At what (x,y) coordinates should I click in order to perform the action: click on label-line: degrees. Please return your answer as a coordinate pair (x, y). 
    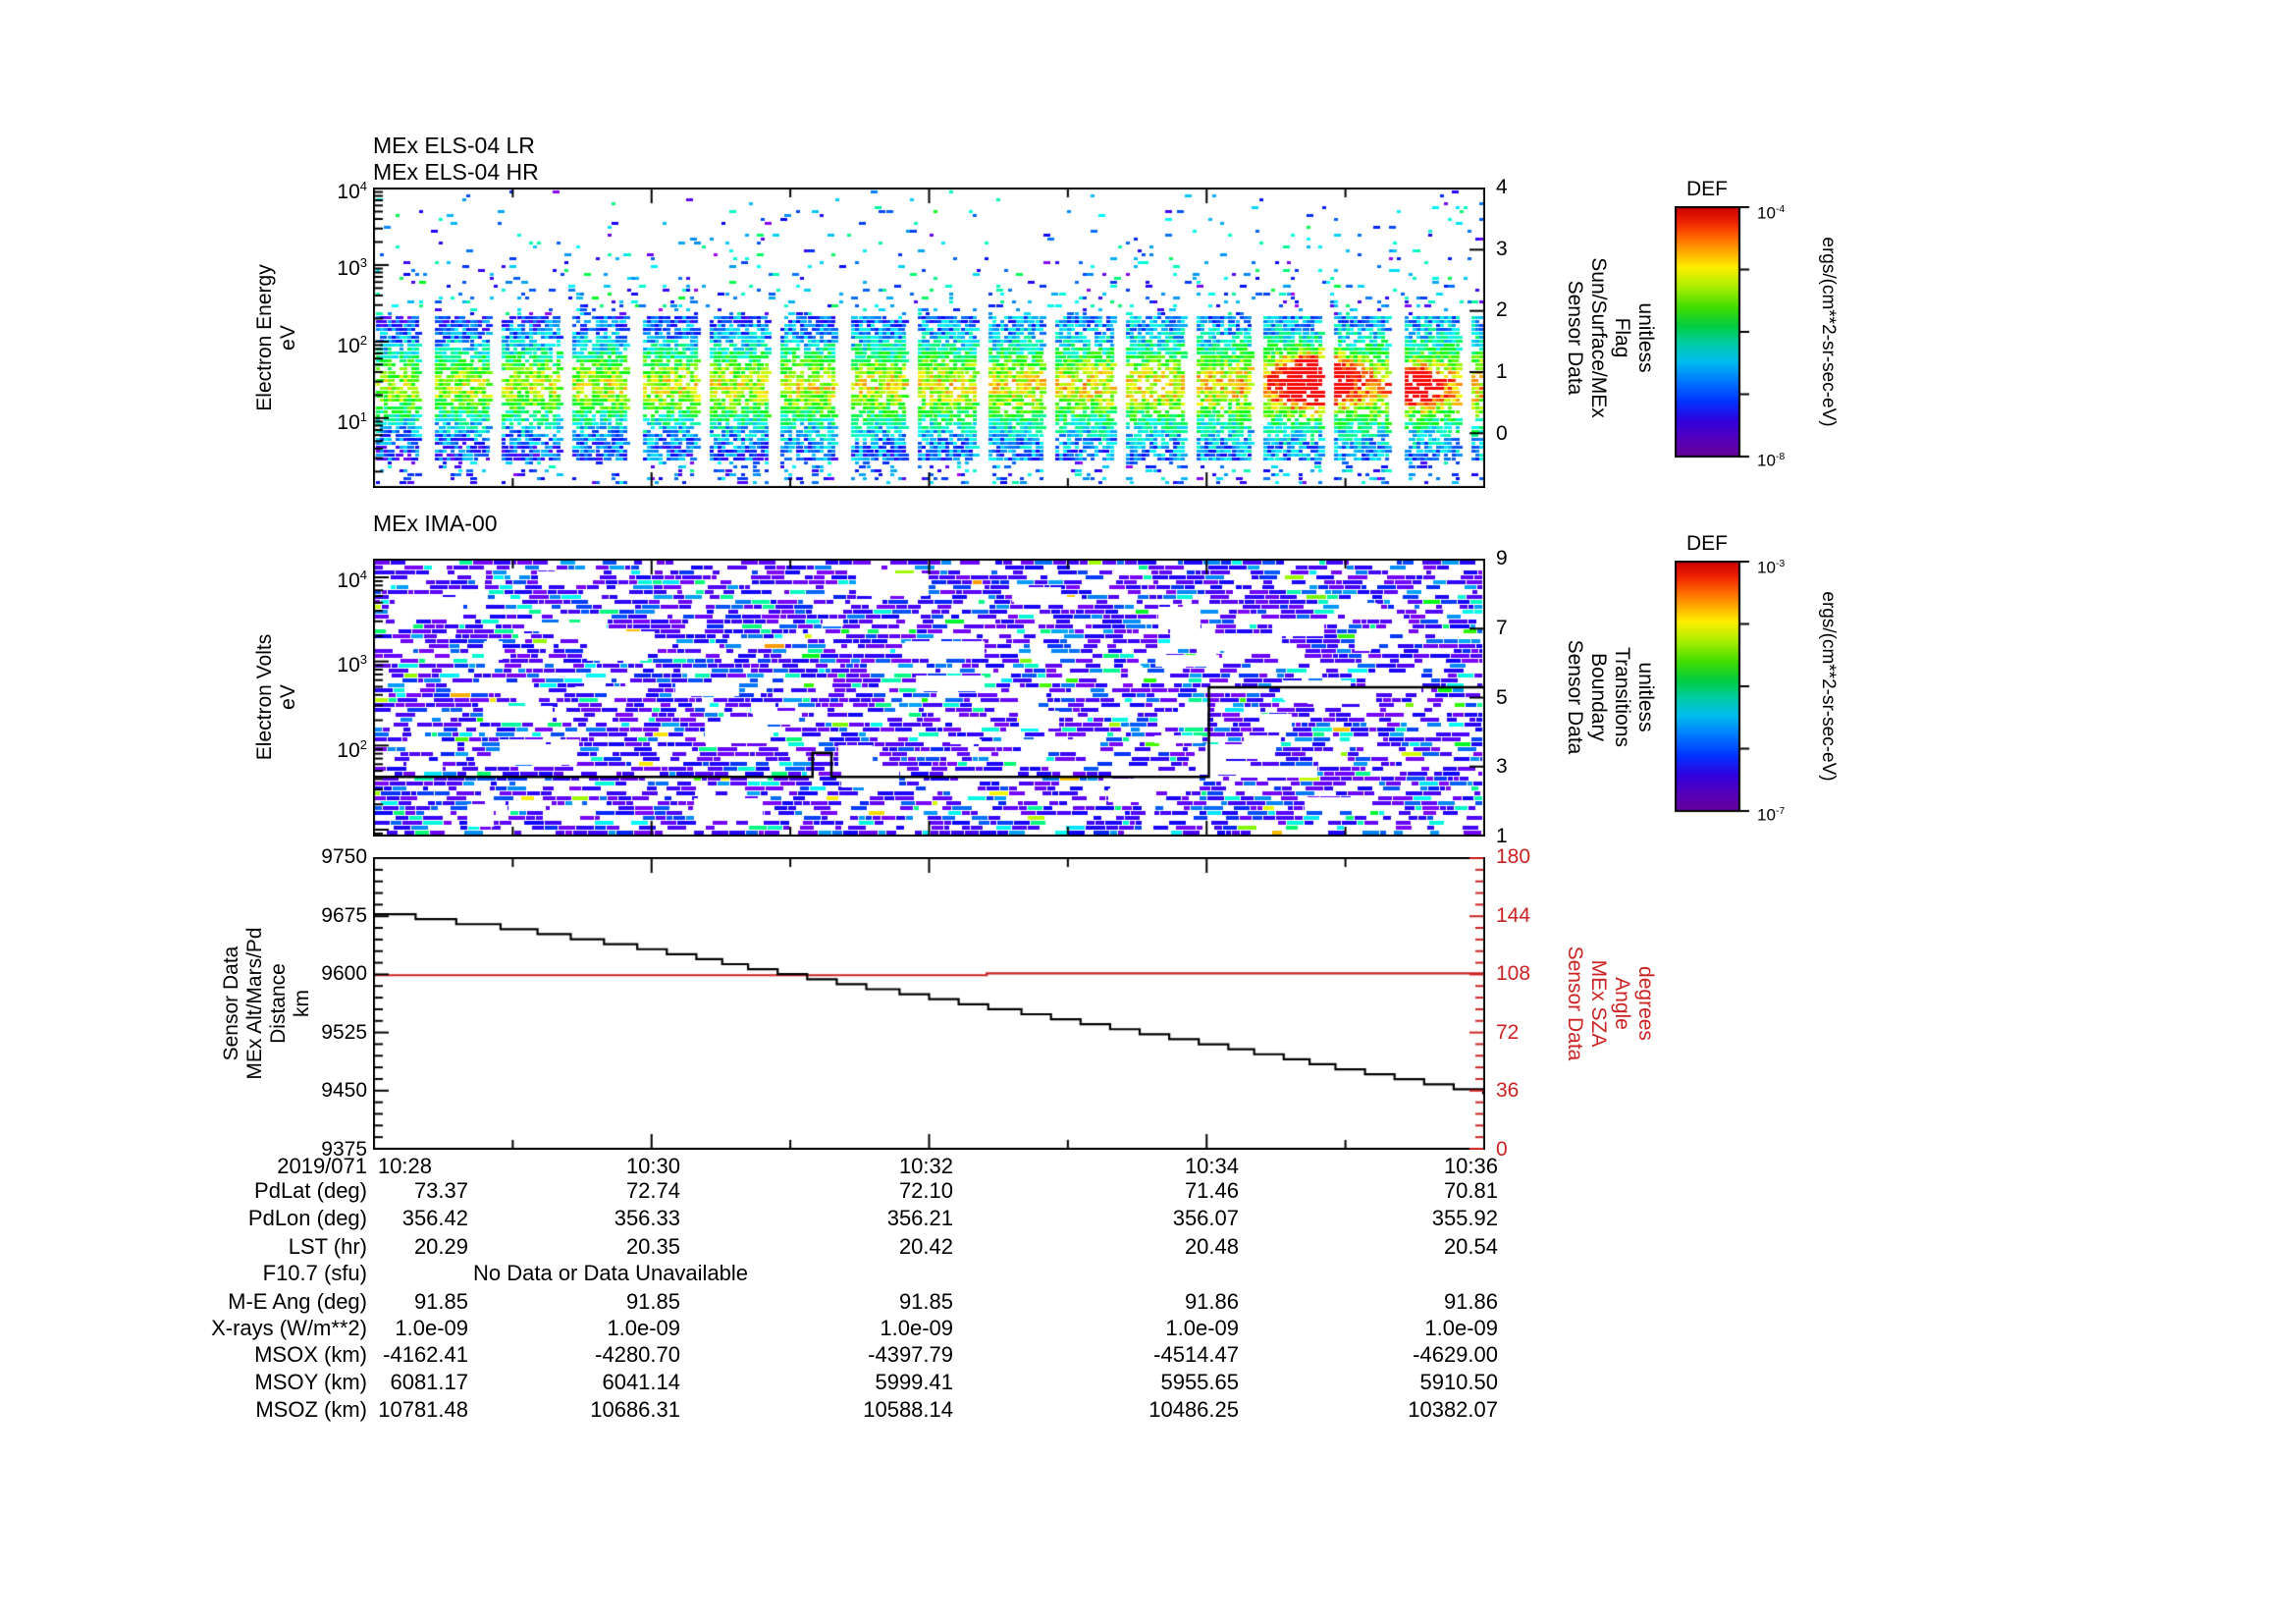
    Looking at the image, I should click on (1645, 1003).